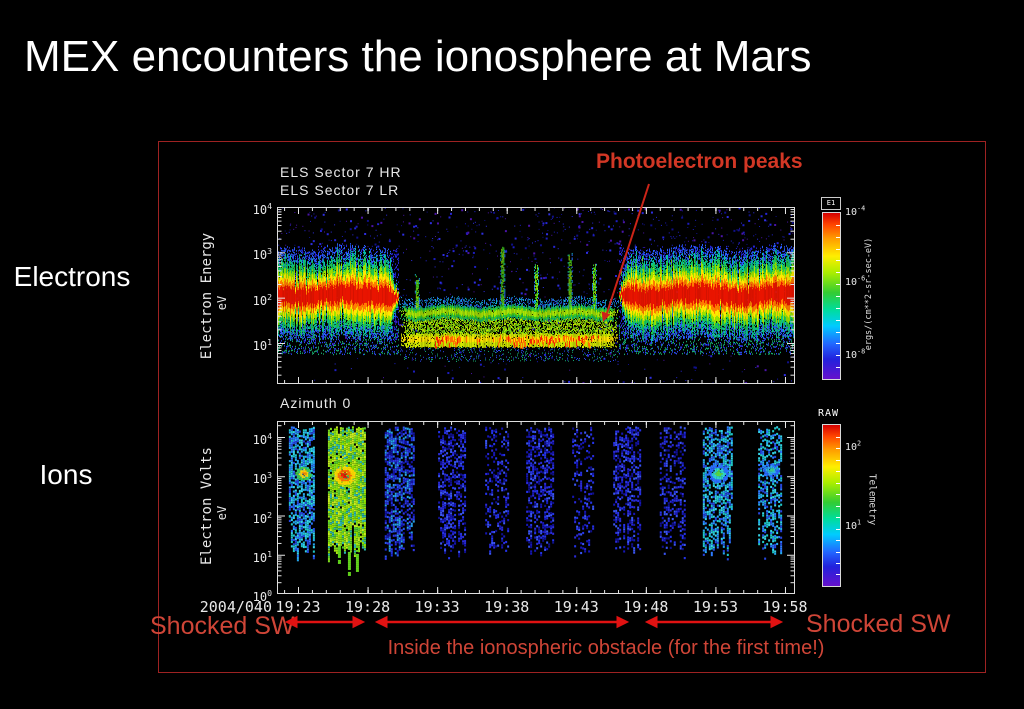 Image resolution: width=1024 pixels, height=709 pixels. What do you see at coordinates (207, 296) in the screenshot?
I see `top-plot-ylabel: Electron Energy` at bounding box center [207, 296].